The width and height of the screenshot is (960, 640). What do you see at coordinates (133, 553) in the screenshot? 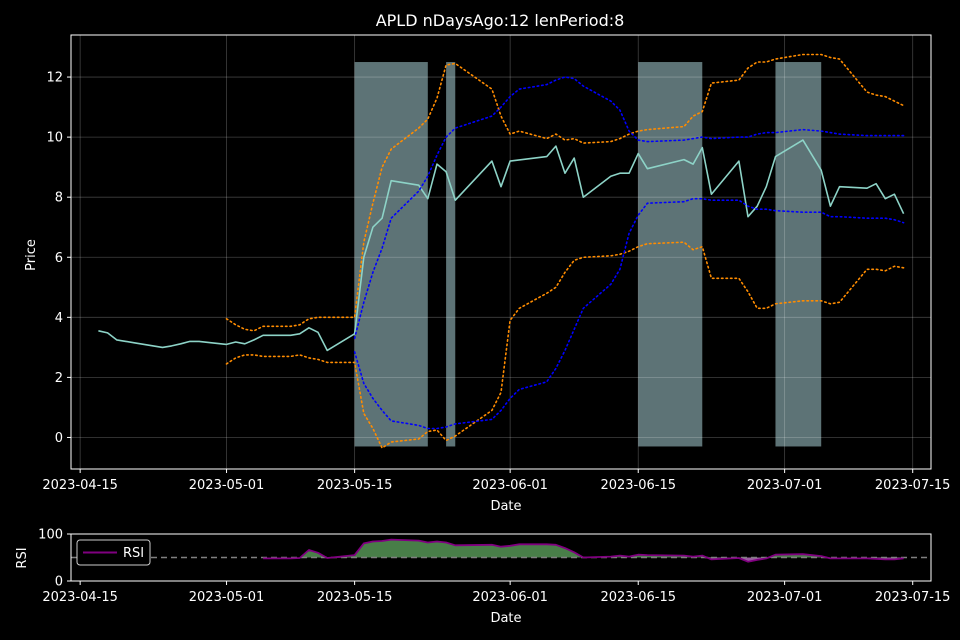
I see `rsi-legend-label: RSI` at bounding box center [133, 553].